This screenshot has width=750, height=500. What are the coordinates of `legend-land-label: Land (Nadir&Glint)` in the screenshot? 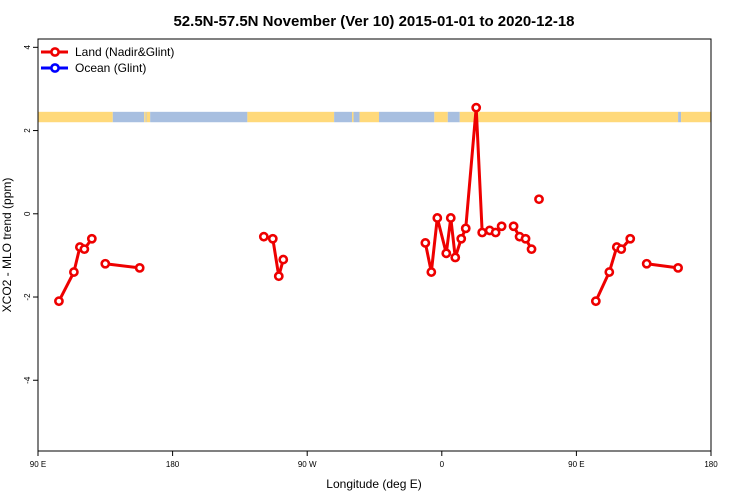 It's located at (124, 52).